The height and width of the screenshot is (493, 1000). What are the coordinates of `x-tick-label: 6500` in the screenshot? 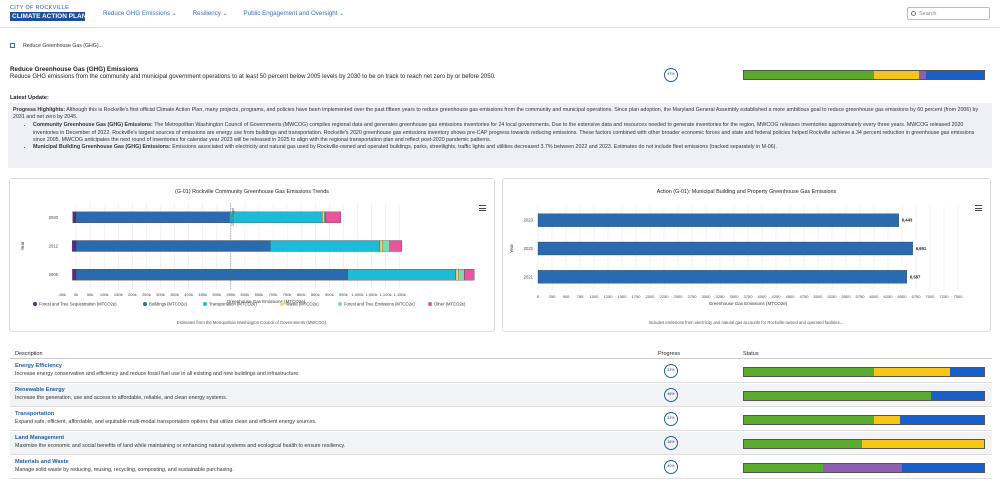 It's located at (903, 296).